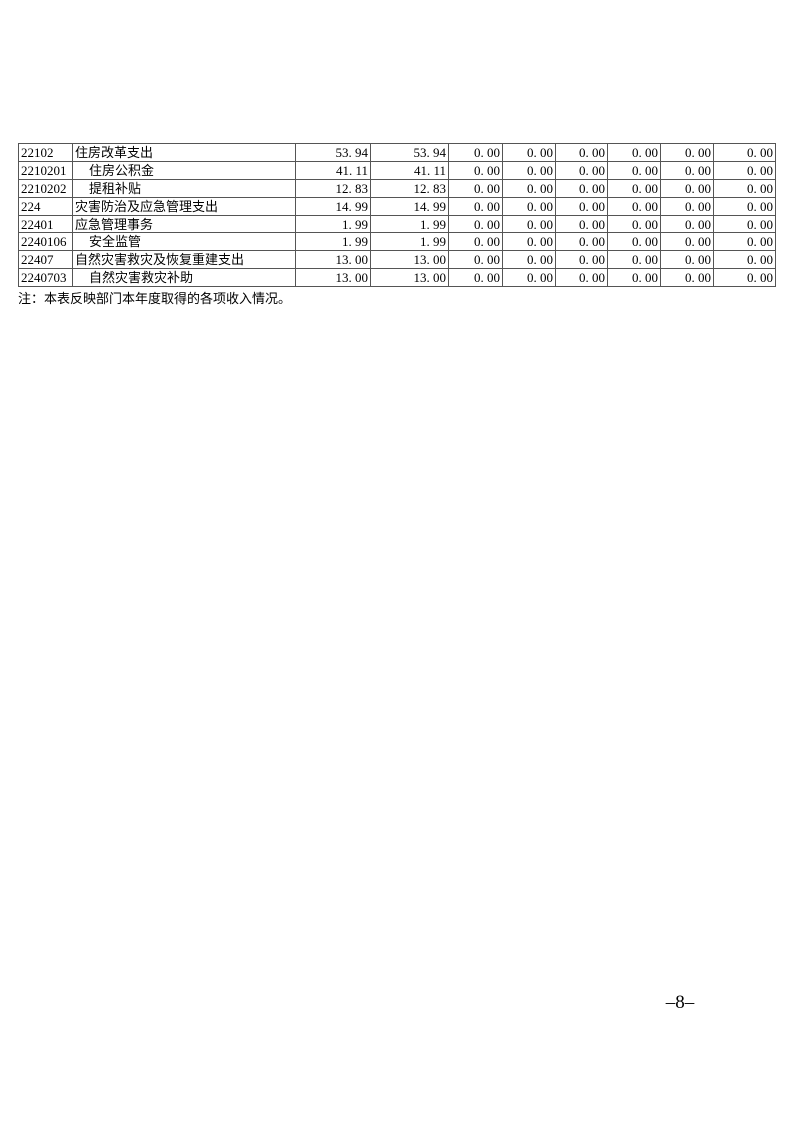 The image size is (793, 1122). I want to click on name-cell: 应急管理事务, so click(184, 224).